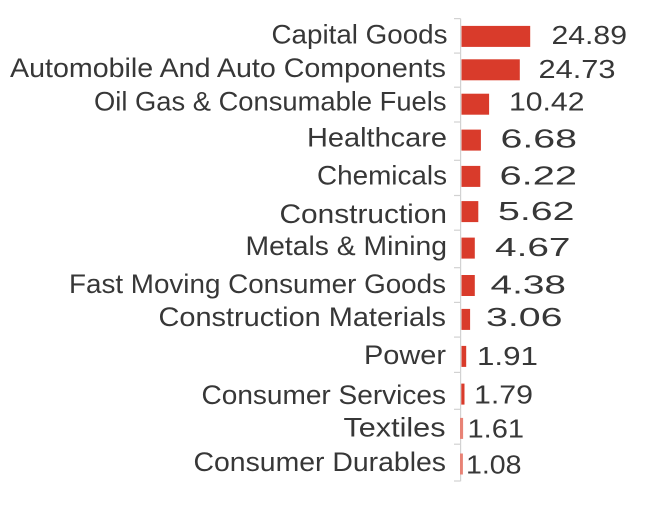  What do you see at coordinates (364, 214) in the screenshot?
I see `svg-text: Construction` at bounding box center [364, 214].